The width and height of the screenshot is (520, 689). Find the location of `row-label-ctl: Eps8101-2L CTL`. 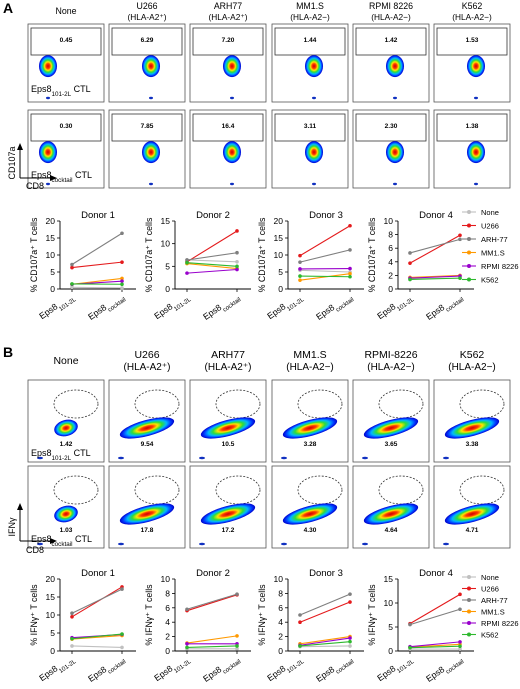

row-label-ctl: Eps8101-2L CTL is located at coordinates (61, 455).